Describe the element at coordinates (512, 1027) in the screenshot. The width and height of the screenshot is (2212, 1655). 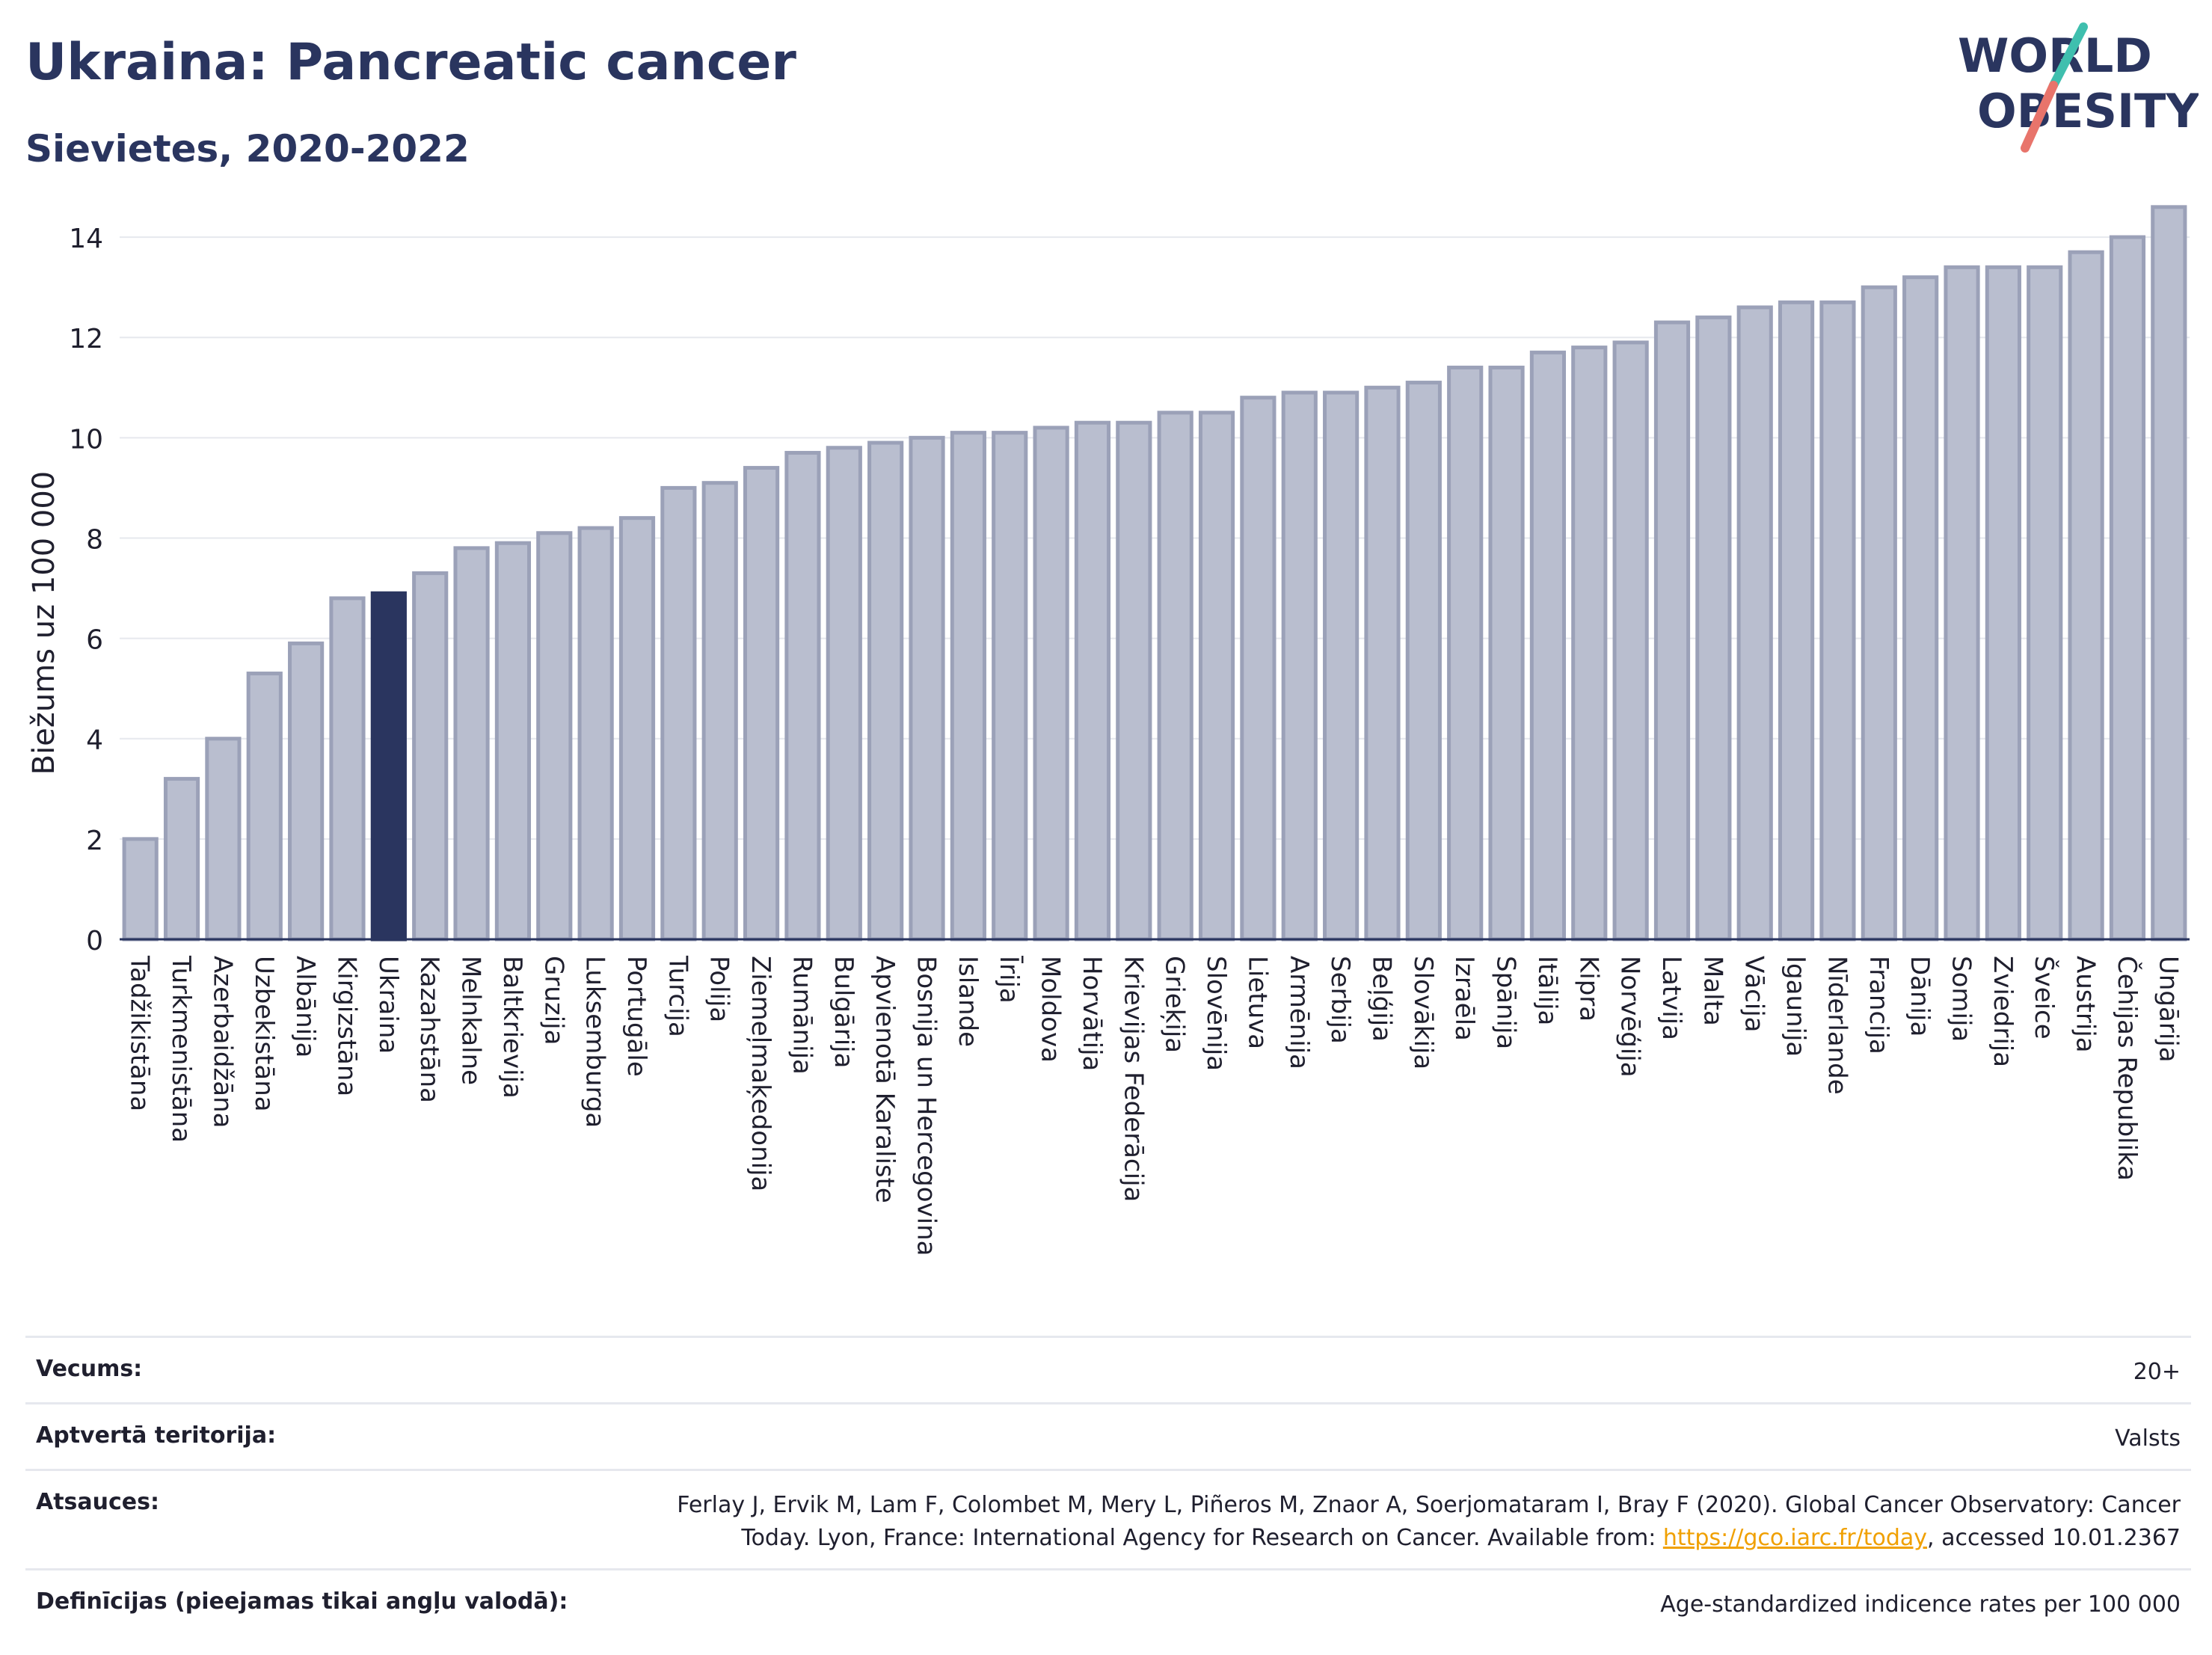
I see `x-tick-label: Baltkrievija` at that location.